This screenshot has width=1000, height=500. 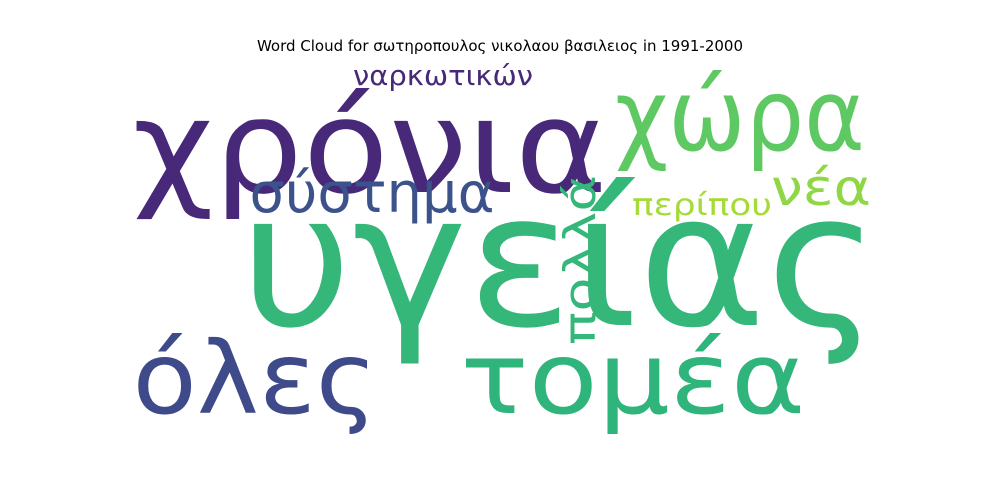 I want to click on word-narkotikon: ναρκωτικών, so click(x=443, y=75).